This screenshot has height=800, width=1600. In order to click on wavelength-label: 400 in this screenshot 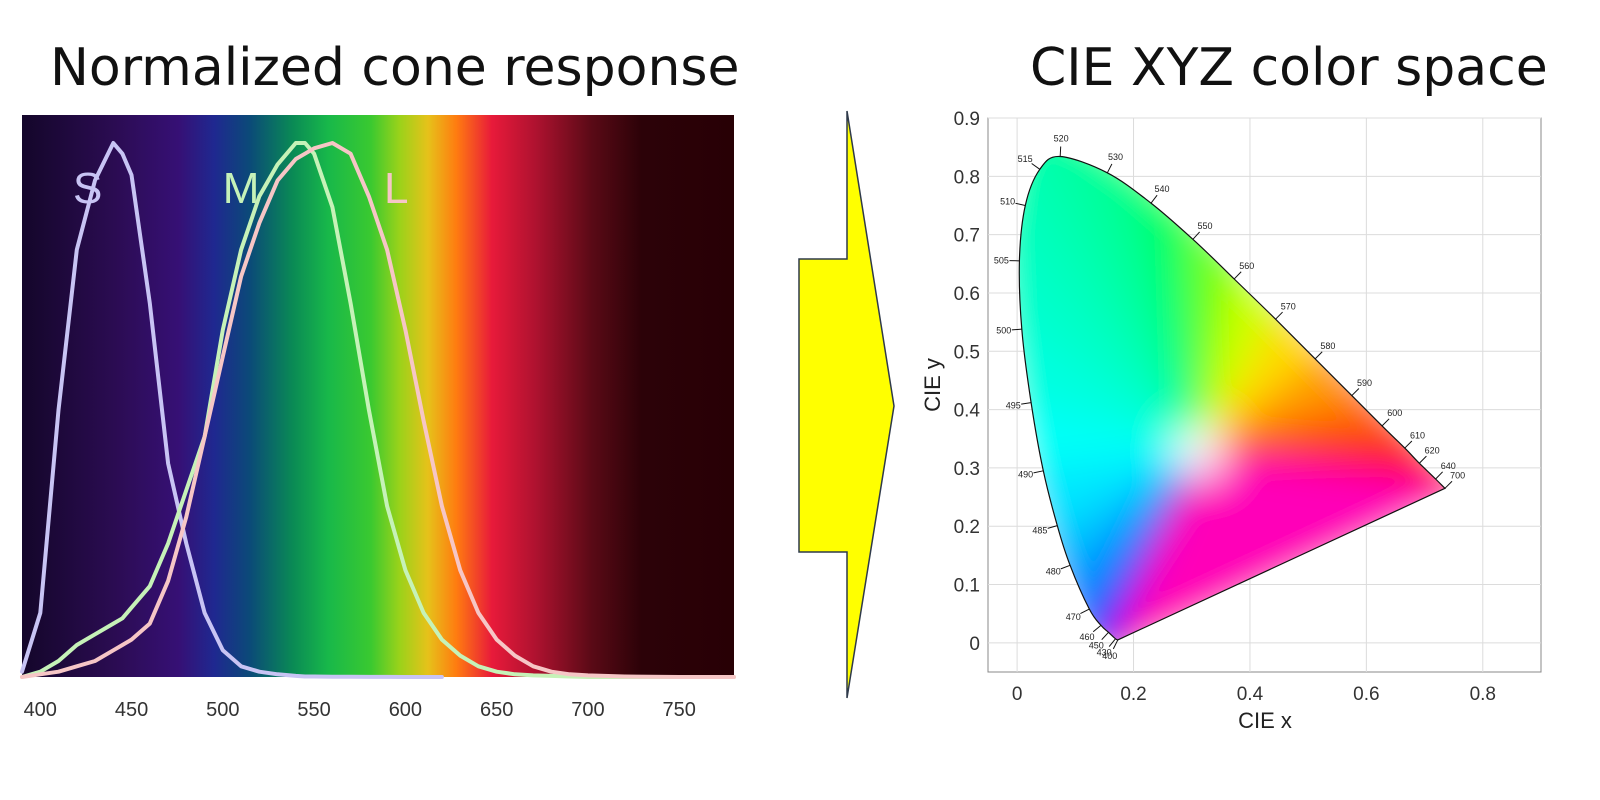, I will do `click(1109, 656)`.